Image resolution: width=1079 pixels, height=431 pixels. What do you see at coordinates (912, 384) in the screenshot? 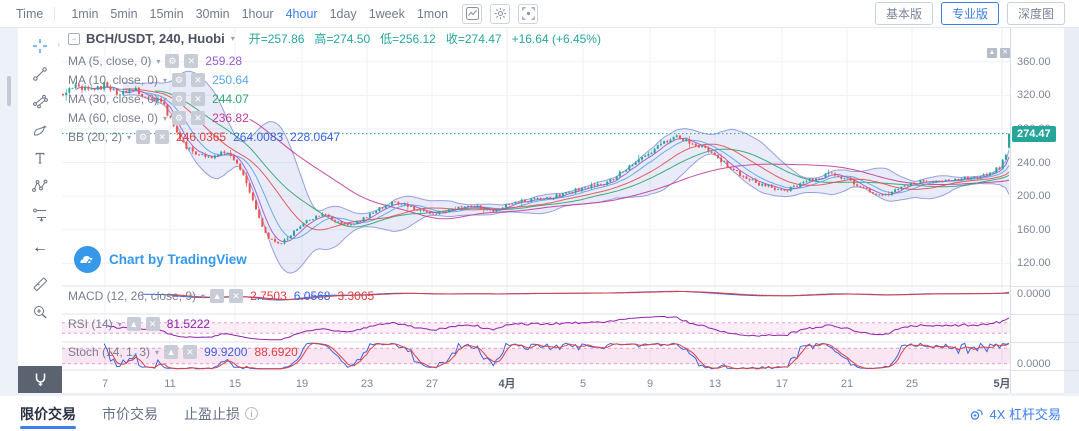
I see `svg-text: 25` at bounding box center [912, 384].